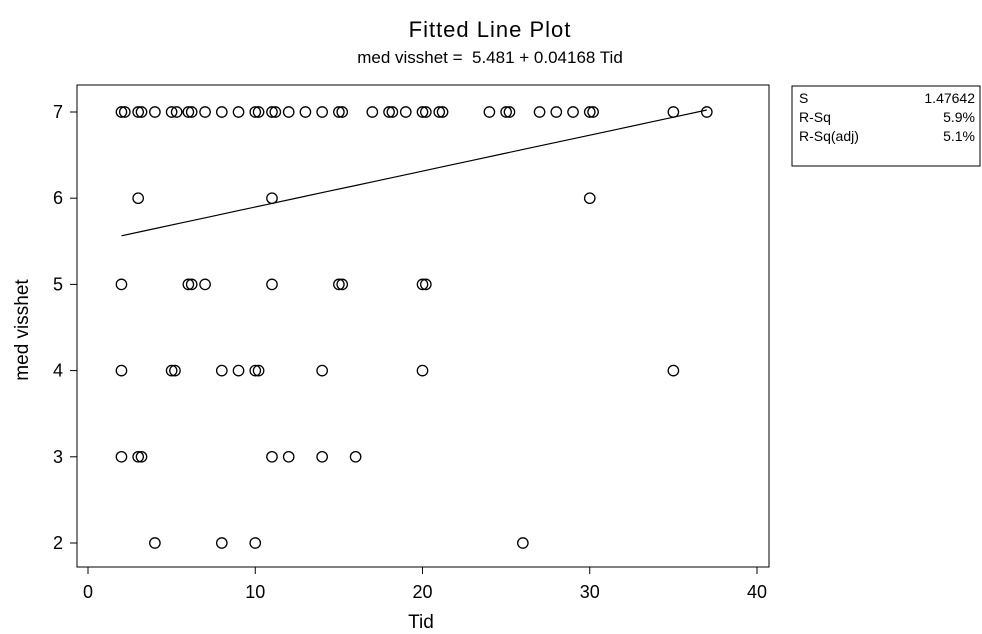 This screenshot has width=982, height=634. What do you see at coordinates (58, 543) in the screenshot?
I see `y-tick-label: 2` at bounding box center [58, 543].